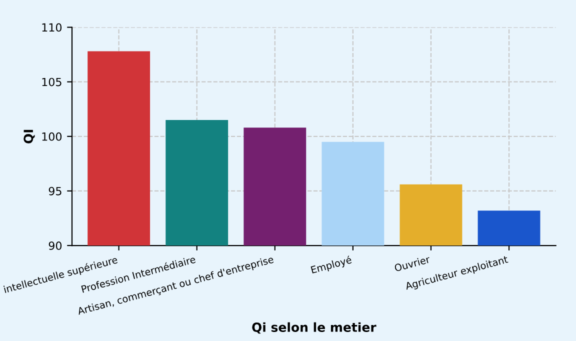  I want to click on y-tick-label: 100, so click(52, 136).